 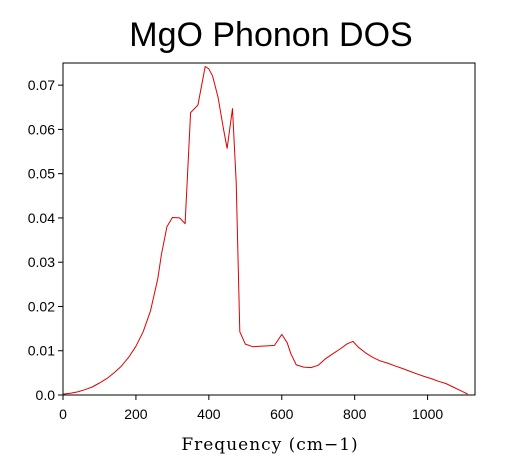 What do you see at coordinates (41, 174) in the screenshot?
I see `y-tick-label: 0.05` at bounding box center [41, 174].